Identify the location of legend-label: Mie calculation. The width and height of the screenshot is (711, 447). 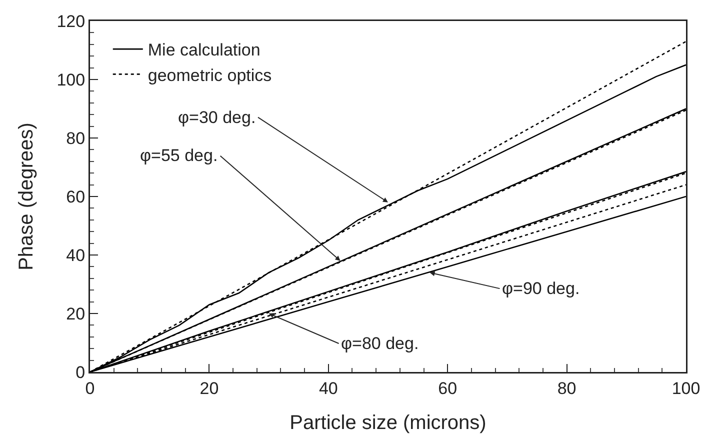
(204, 50).